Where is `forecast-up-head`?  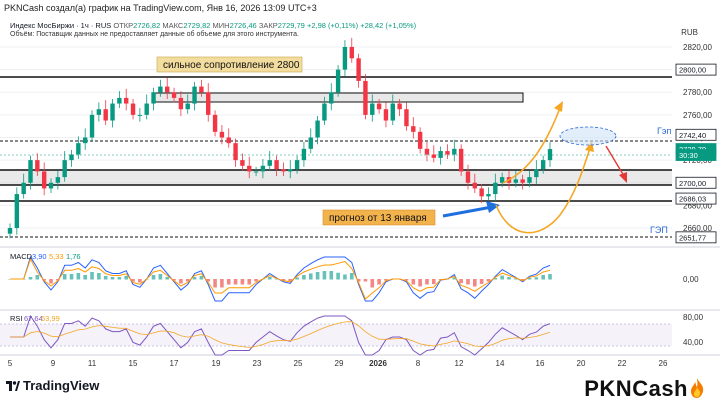
forecast-up-head is located at coordinates (558, 106).